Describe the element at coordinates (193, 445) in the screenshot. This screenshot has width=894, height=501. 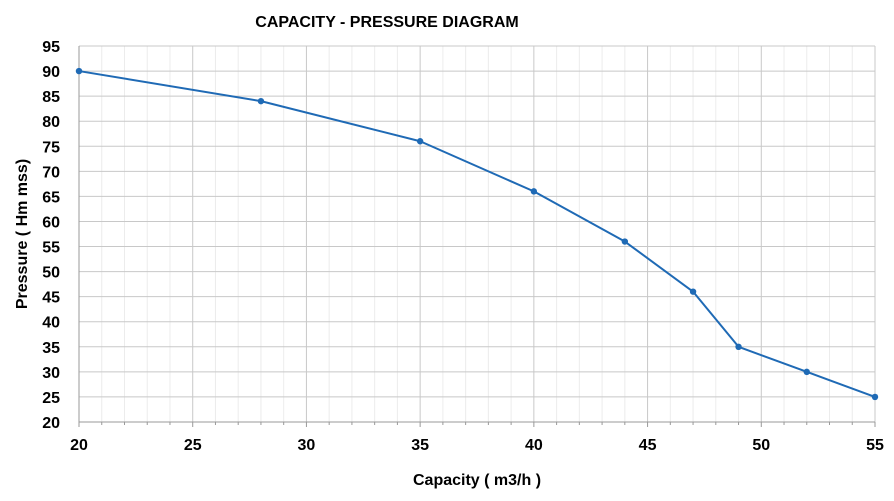
I see `x-tick-label: 25` at that location.